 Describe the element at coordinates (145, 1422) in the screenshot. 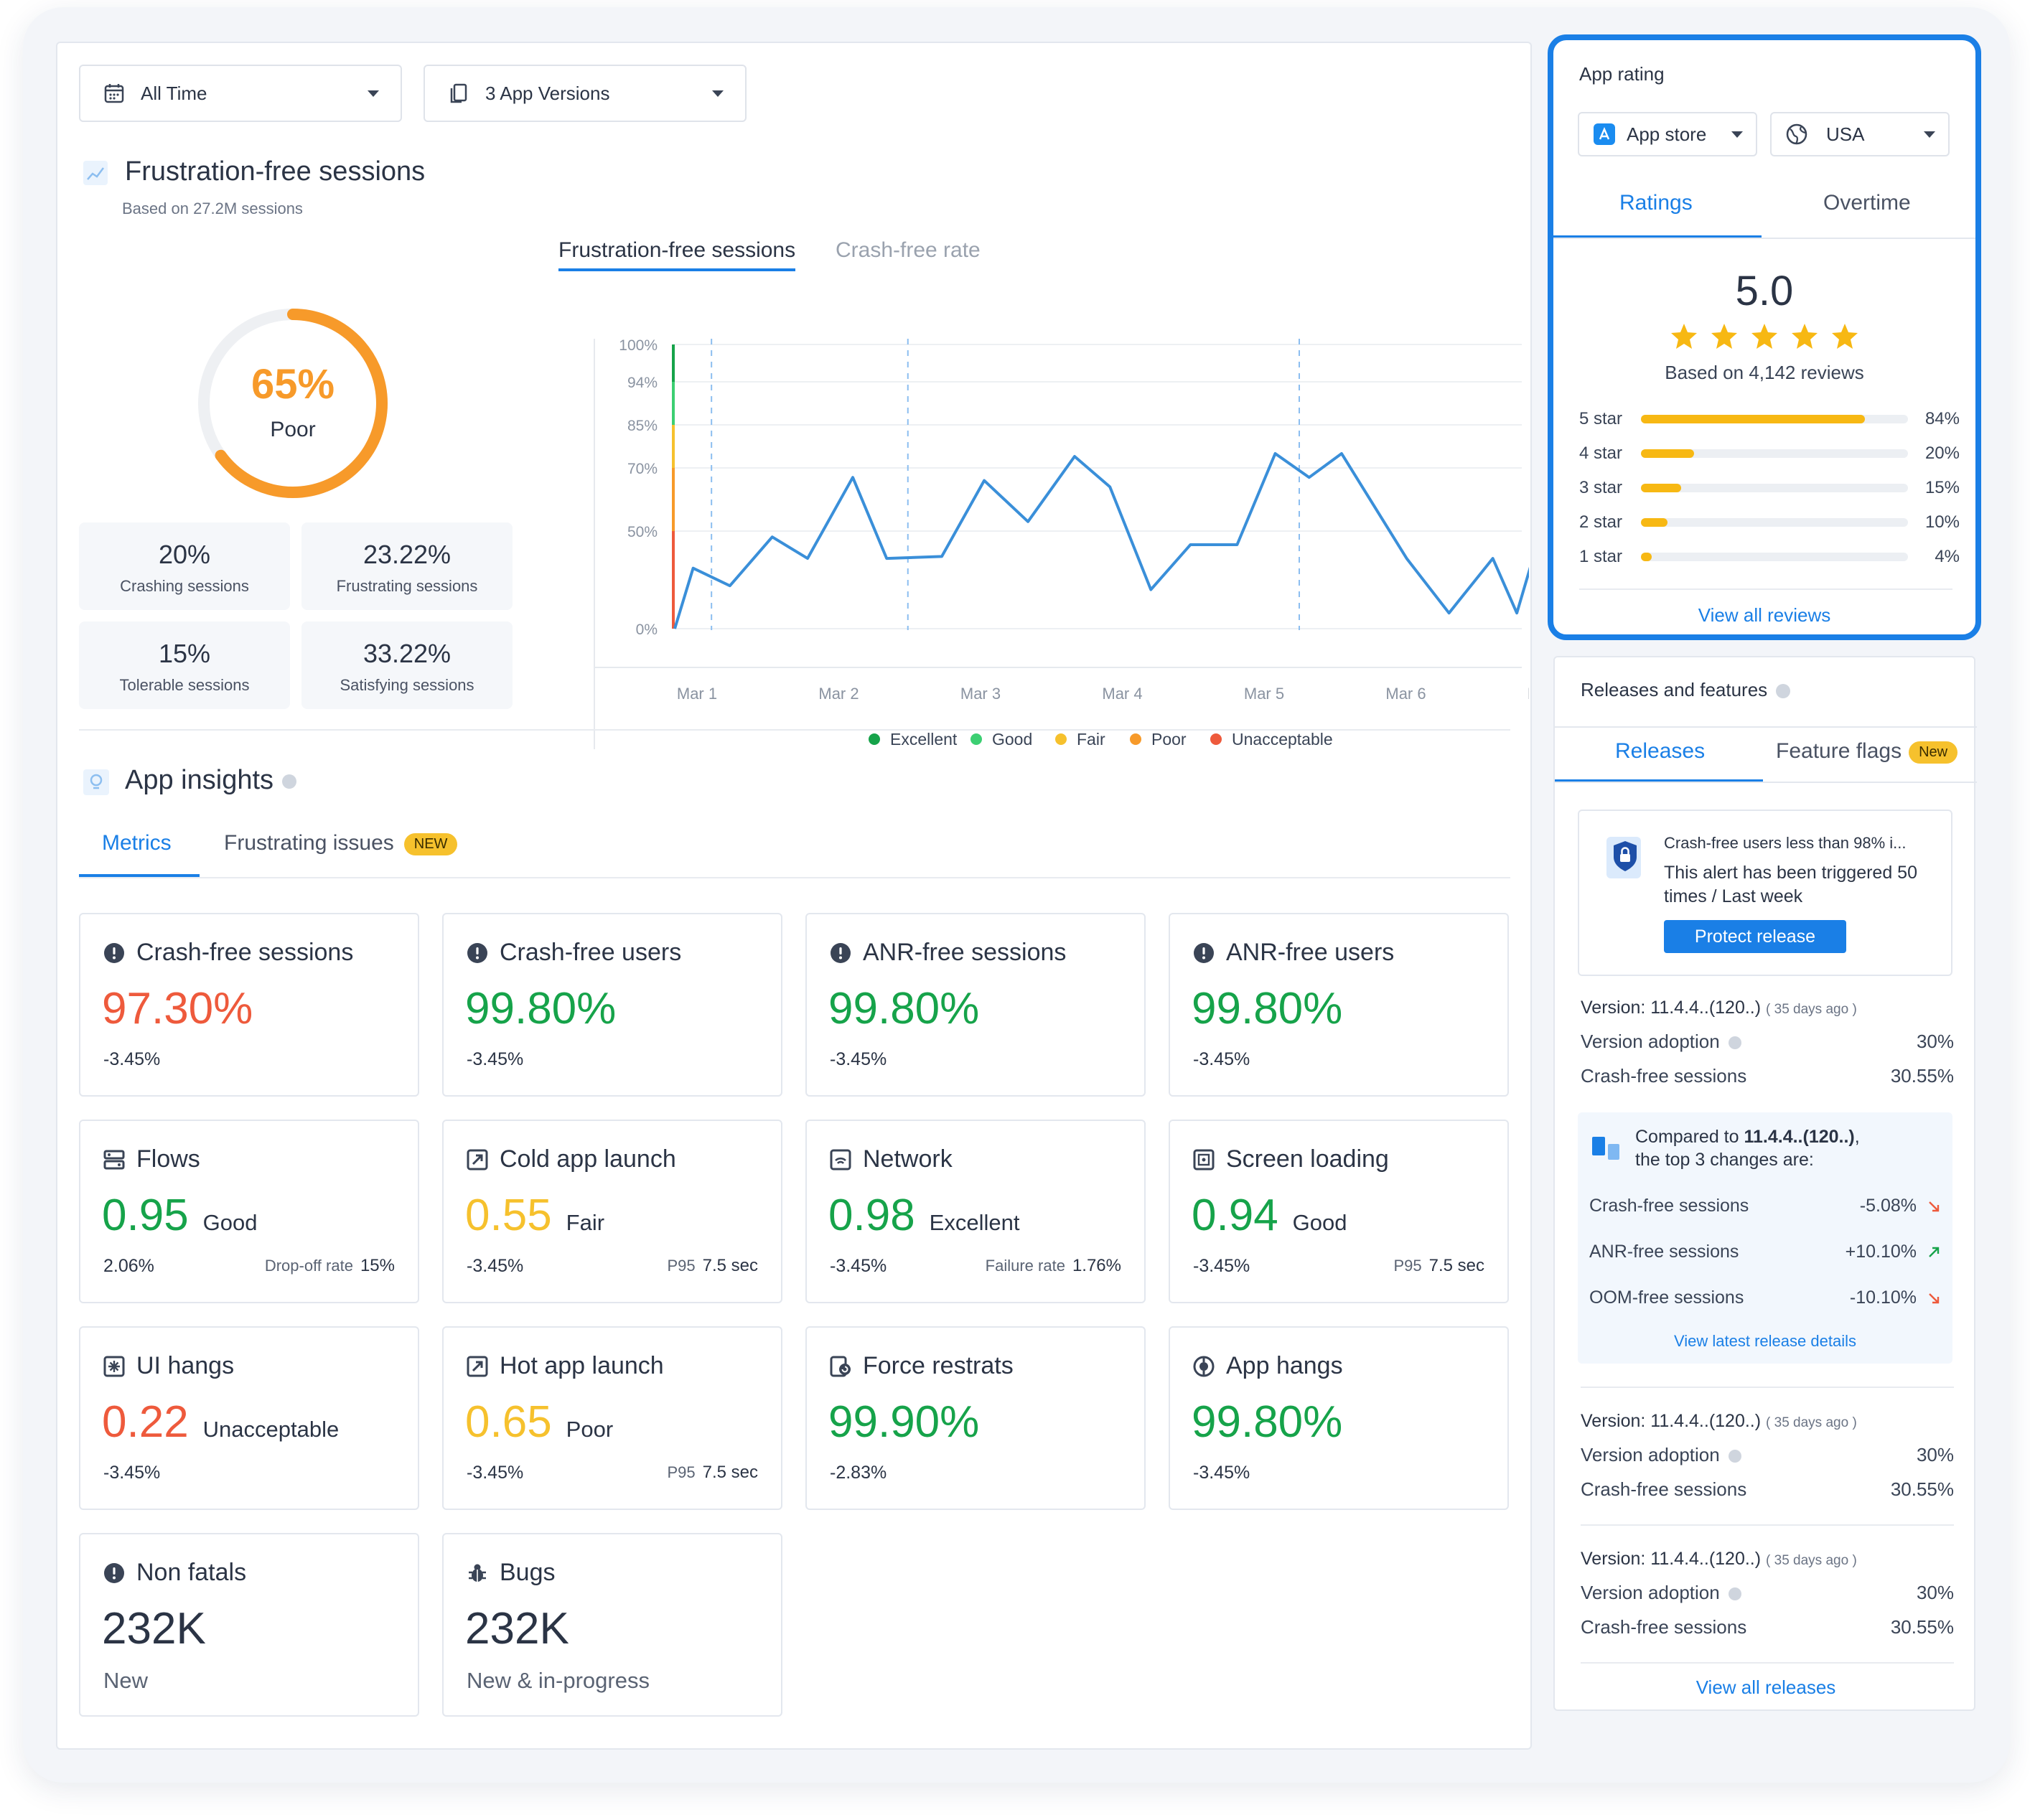

I see `metric-value: 0.22` at that location.